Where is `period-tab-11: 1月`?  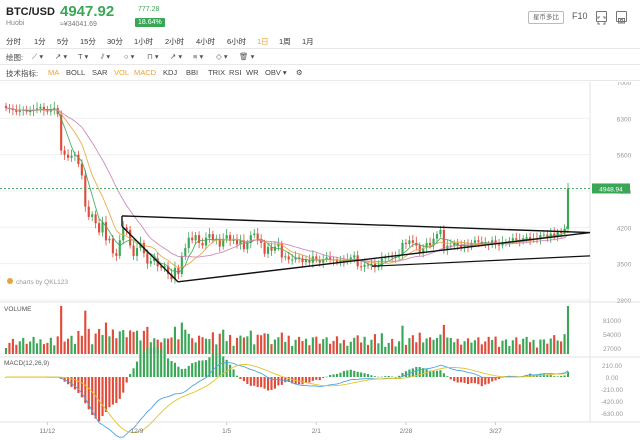 period-tab-11: 1月 is located at coordinates (308, 41).